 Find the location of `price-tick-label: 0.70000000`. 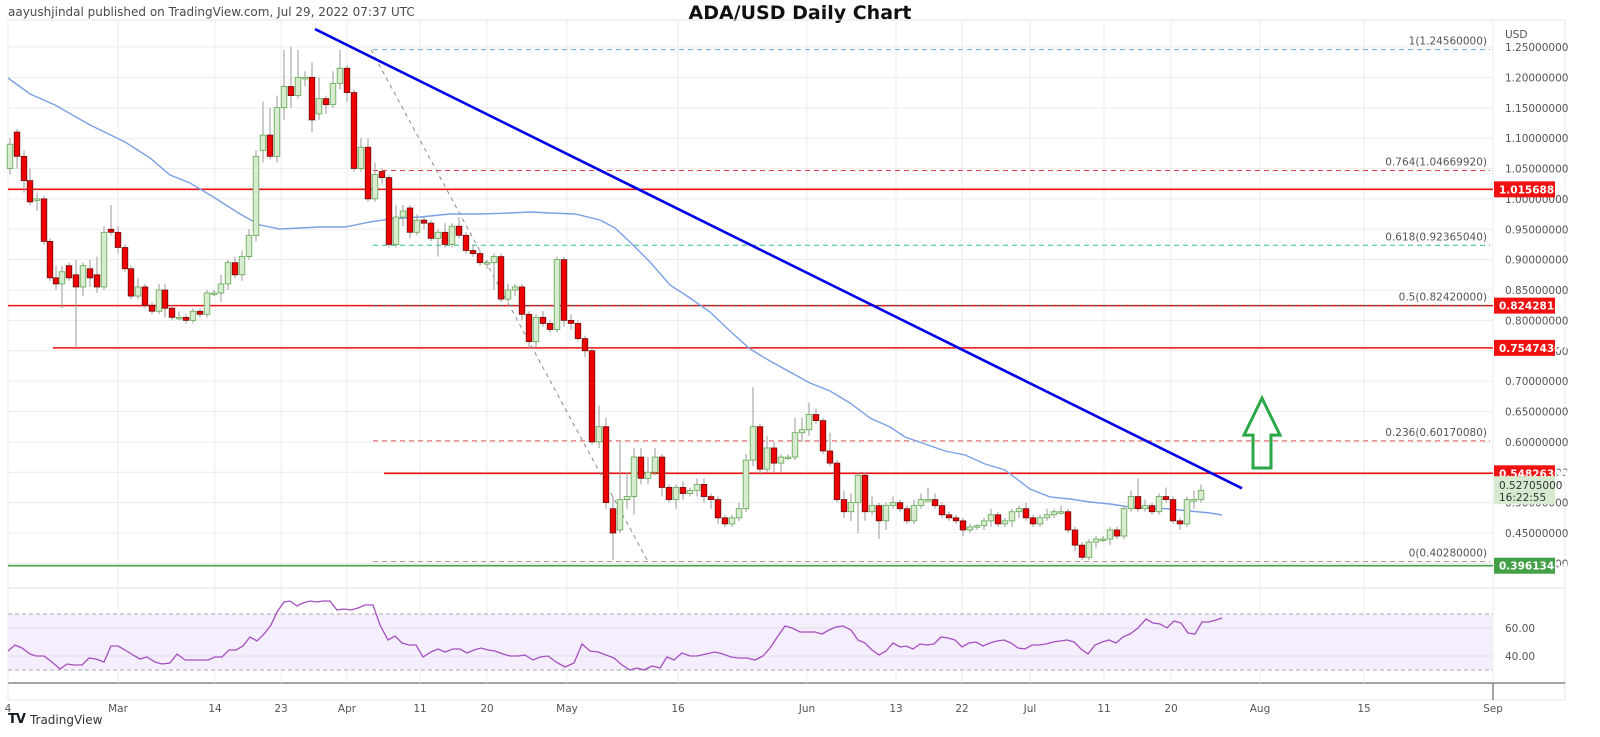

price-tick-label: 0.70000000 is located at coordinates (1536, 382).